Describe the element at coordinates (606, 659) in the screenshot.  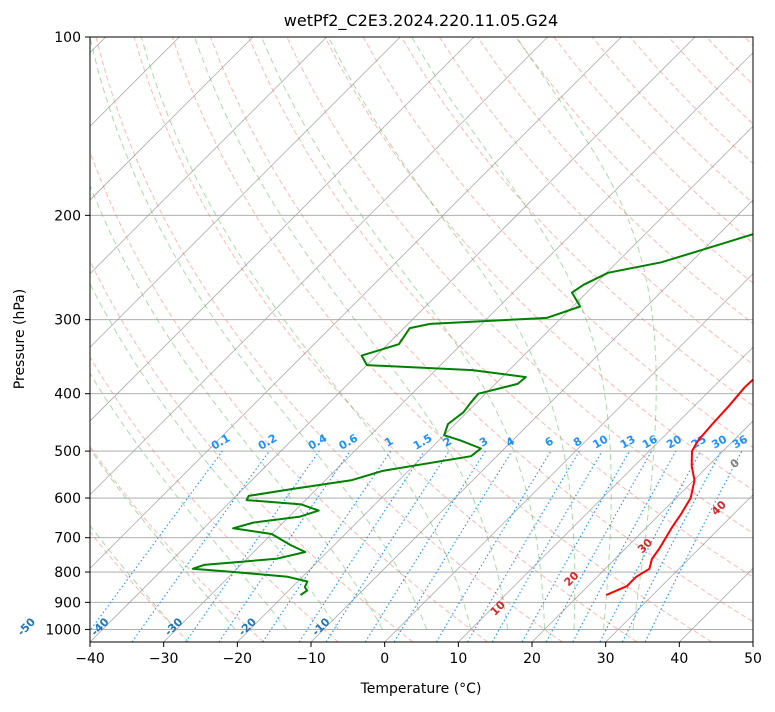
I see `x-tick-label: 30` at that location.